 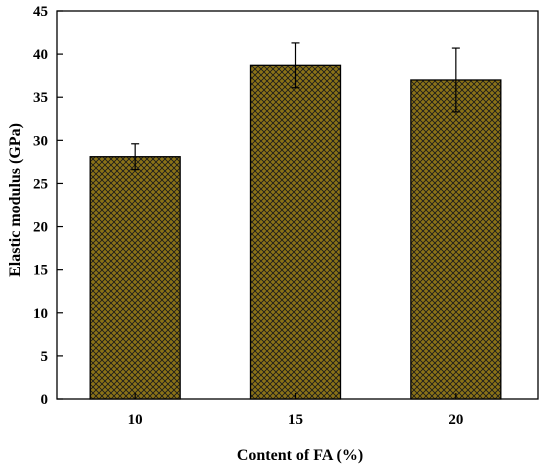 What do you see at coordinates (40, 12) in the screenshot?
I see `y-tick-label: 45` at bounding box center [40, 12].